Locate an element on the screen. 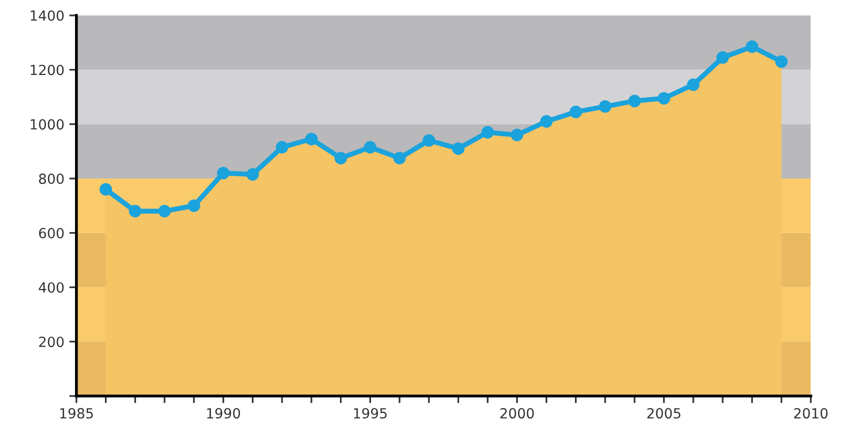 The image size is (849, 440). x-tick-label: 2005 is located at coordinates (663, 413).